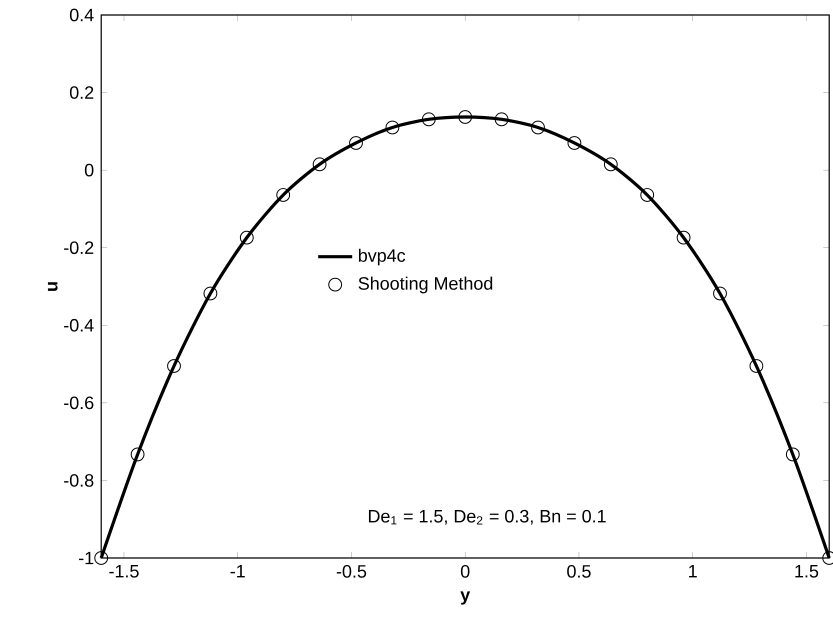 This screenshot has width=833, height=633. I want to click on y-tick-label: 0, so click(89, 170).